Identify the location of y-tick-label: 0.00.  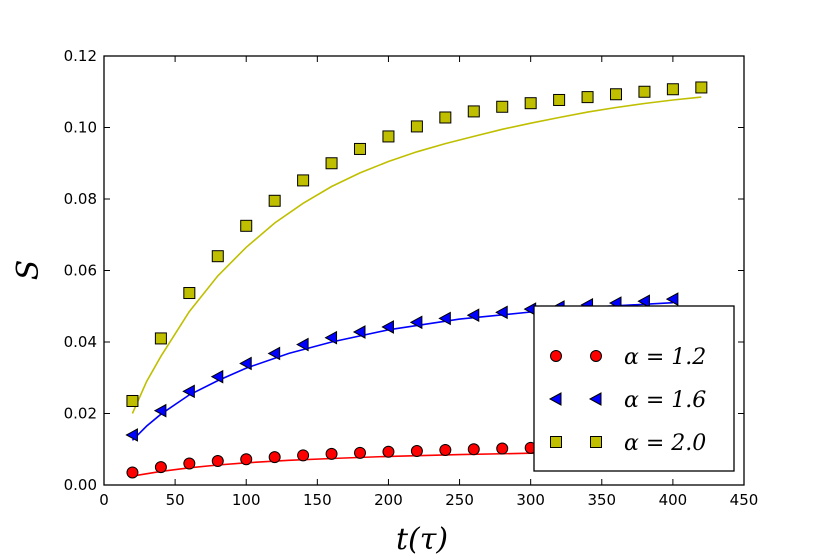
(80, 485).